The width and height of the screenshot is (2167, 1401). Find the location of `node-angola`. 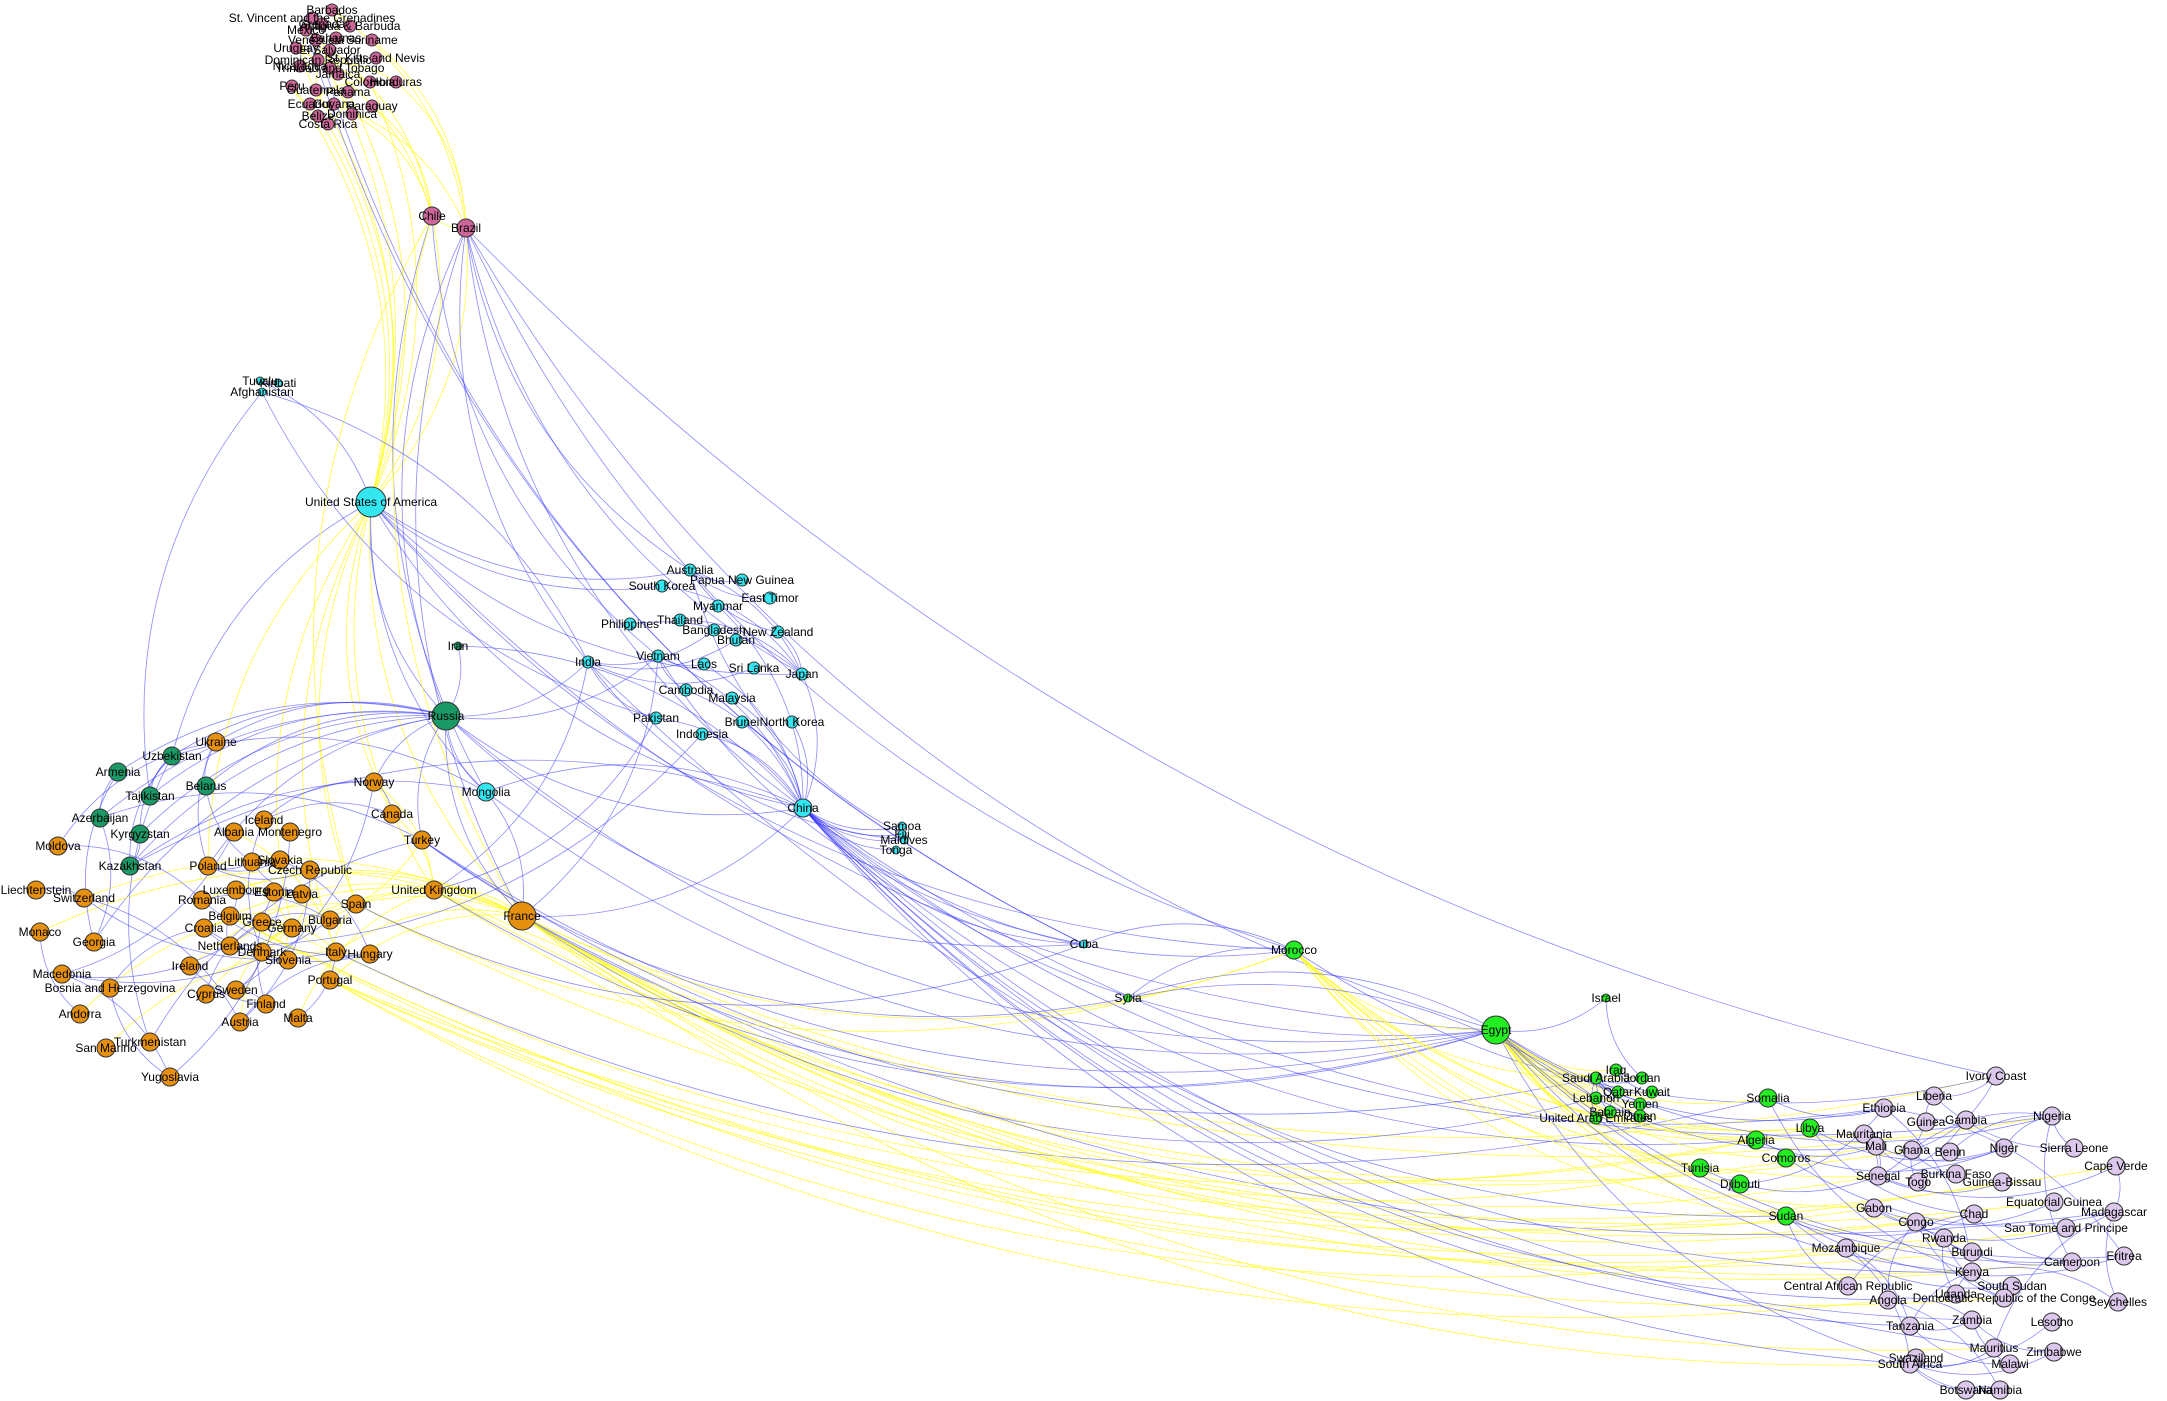

node-angola is located at coordinates (1888, 1300).